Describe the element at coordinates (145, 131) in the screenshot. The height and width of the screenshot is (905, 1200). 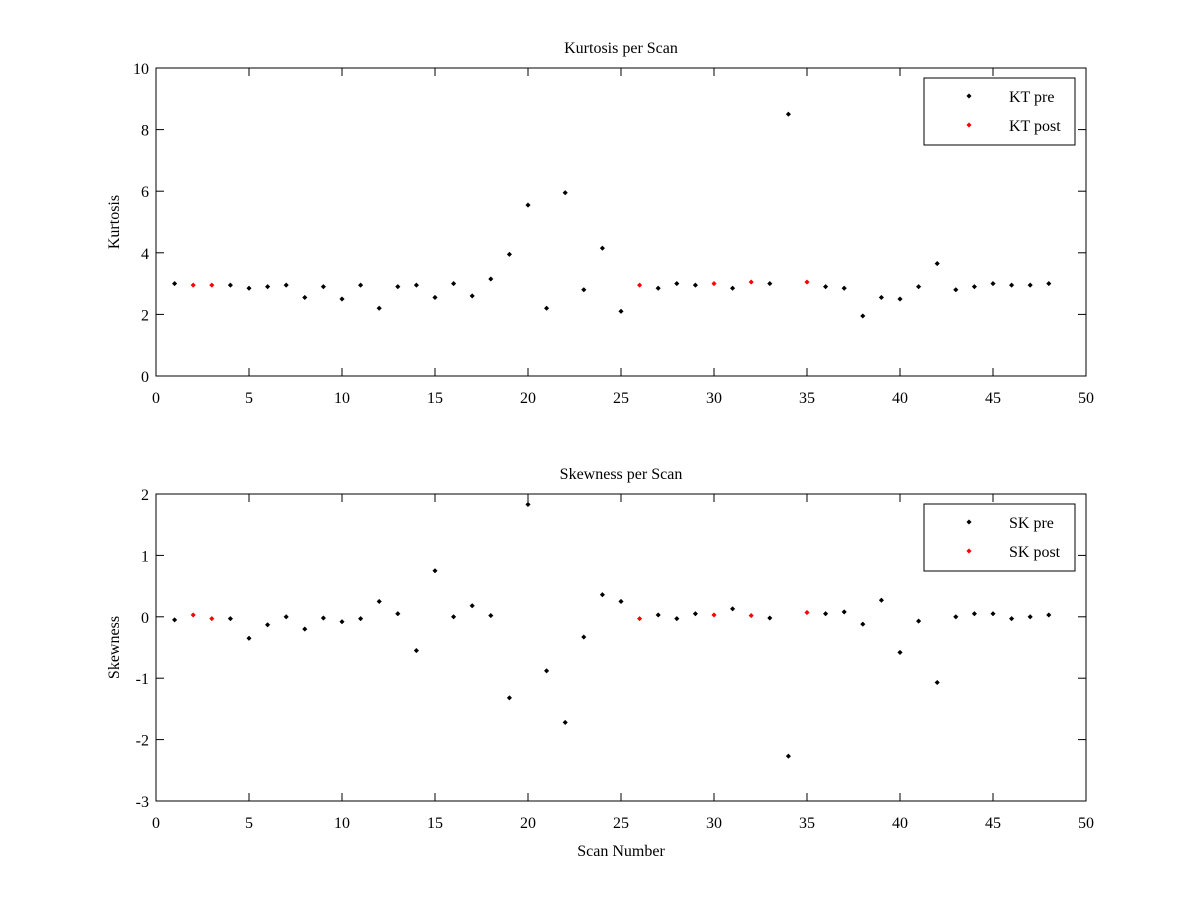
I see `y-tick-label: 8` at that location.